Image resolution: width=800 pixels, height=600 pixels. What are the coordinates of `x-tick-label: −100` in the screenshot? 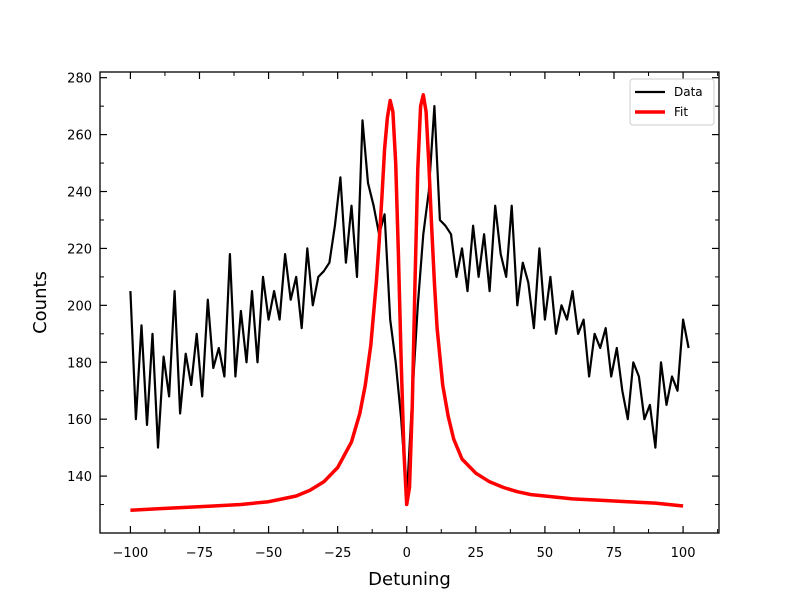 It's located at (131, 553).